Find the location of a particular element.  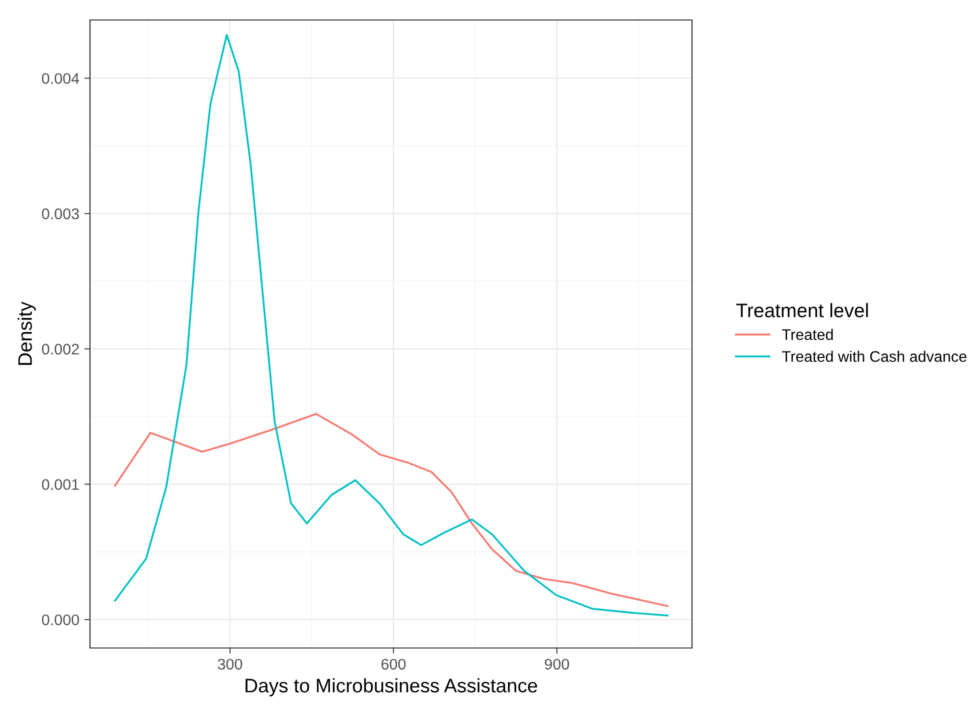

y-tick-label: 0.002 is located at coordinates (60, 349).